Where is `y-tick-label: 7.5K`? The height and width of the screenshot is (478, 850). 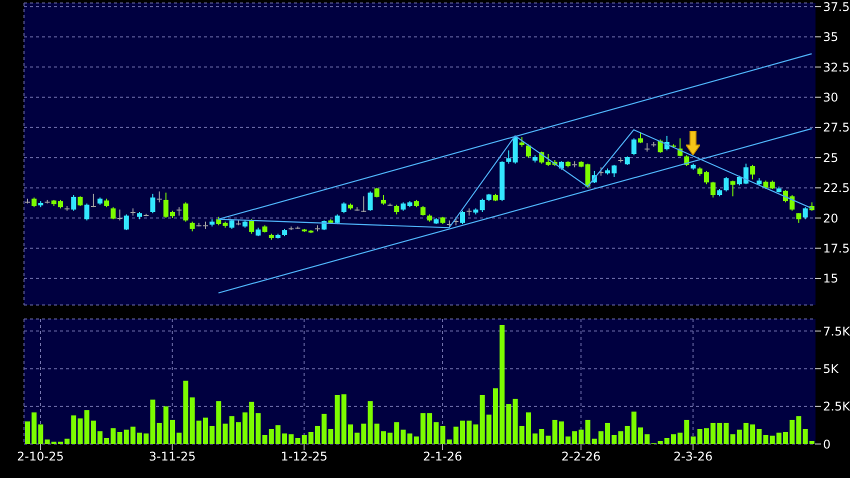 y-tick-label: 7.5K is located at coordinates (836, 331).